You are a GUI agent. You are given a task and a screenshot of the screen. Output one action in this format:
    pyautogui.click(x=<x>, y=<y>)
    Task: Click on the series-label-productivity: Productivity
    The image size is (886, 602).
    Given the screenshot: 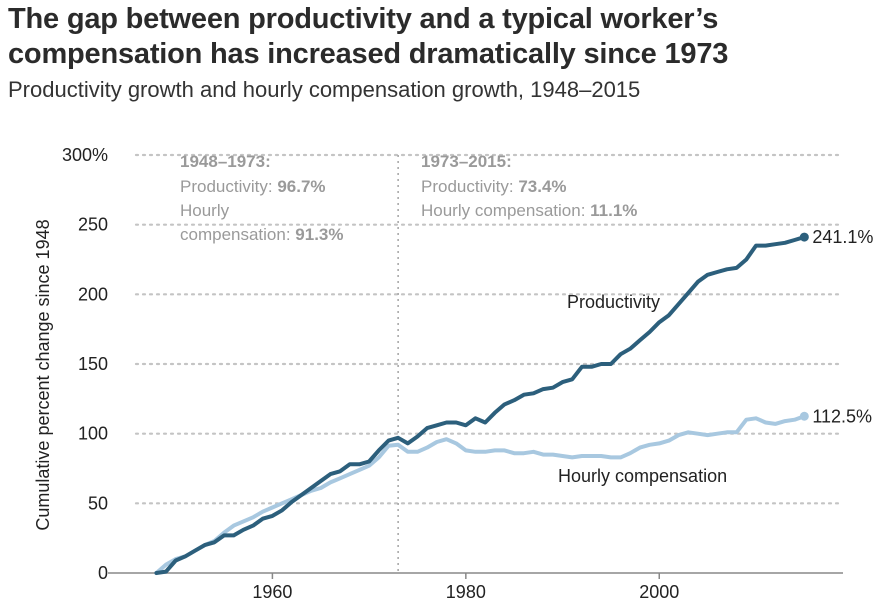 What is the action you would take?
    pyautogui.click(x=613, y=302)
    